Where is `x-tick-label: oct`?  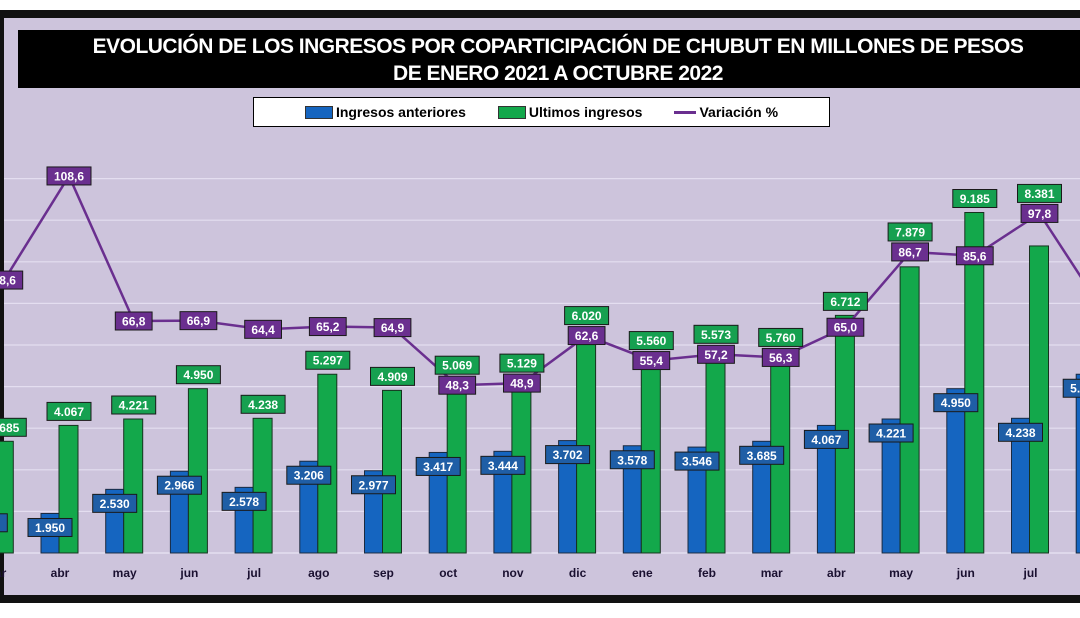
x-tick-label: oct is located at coordinates (448, 573).